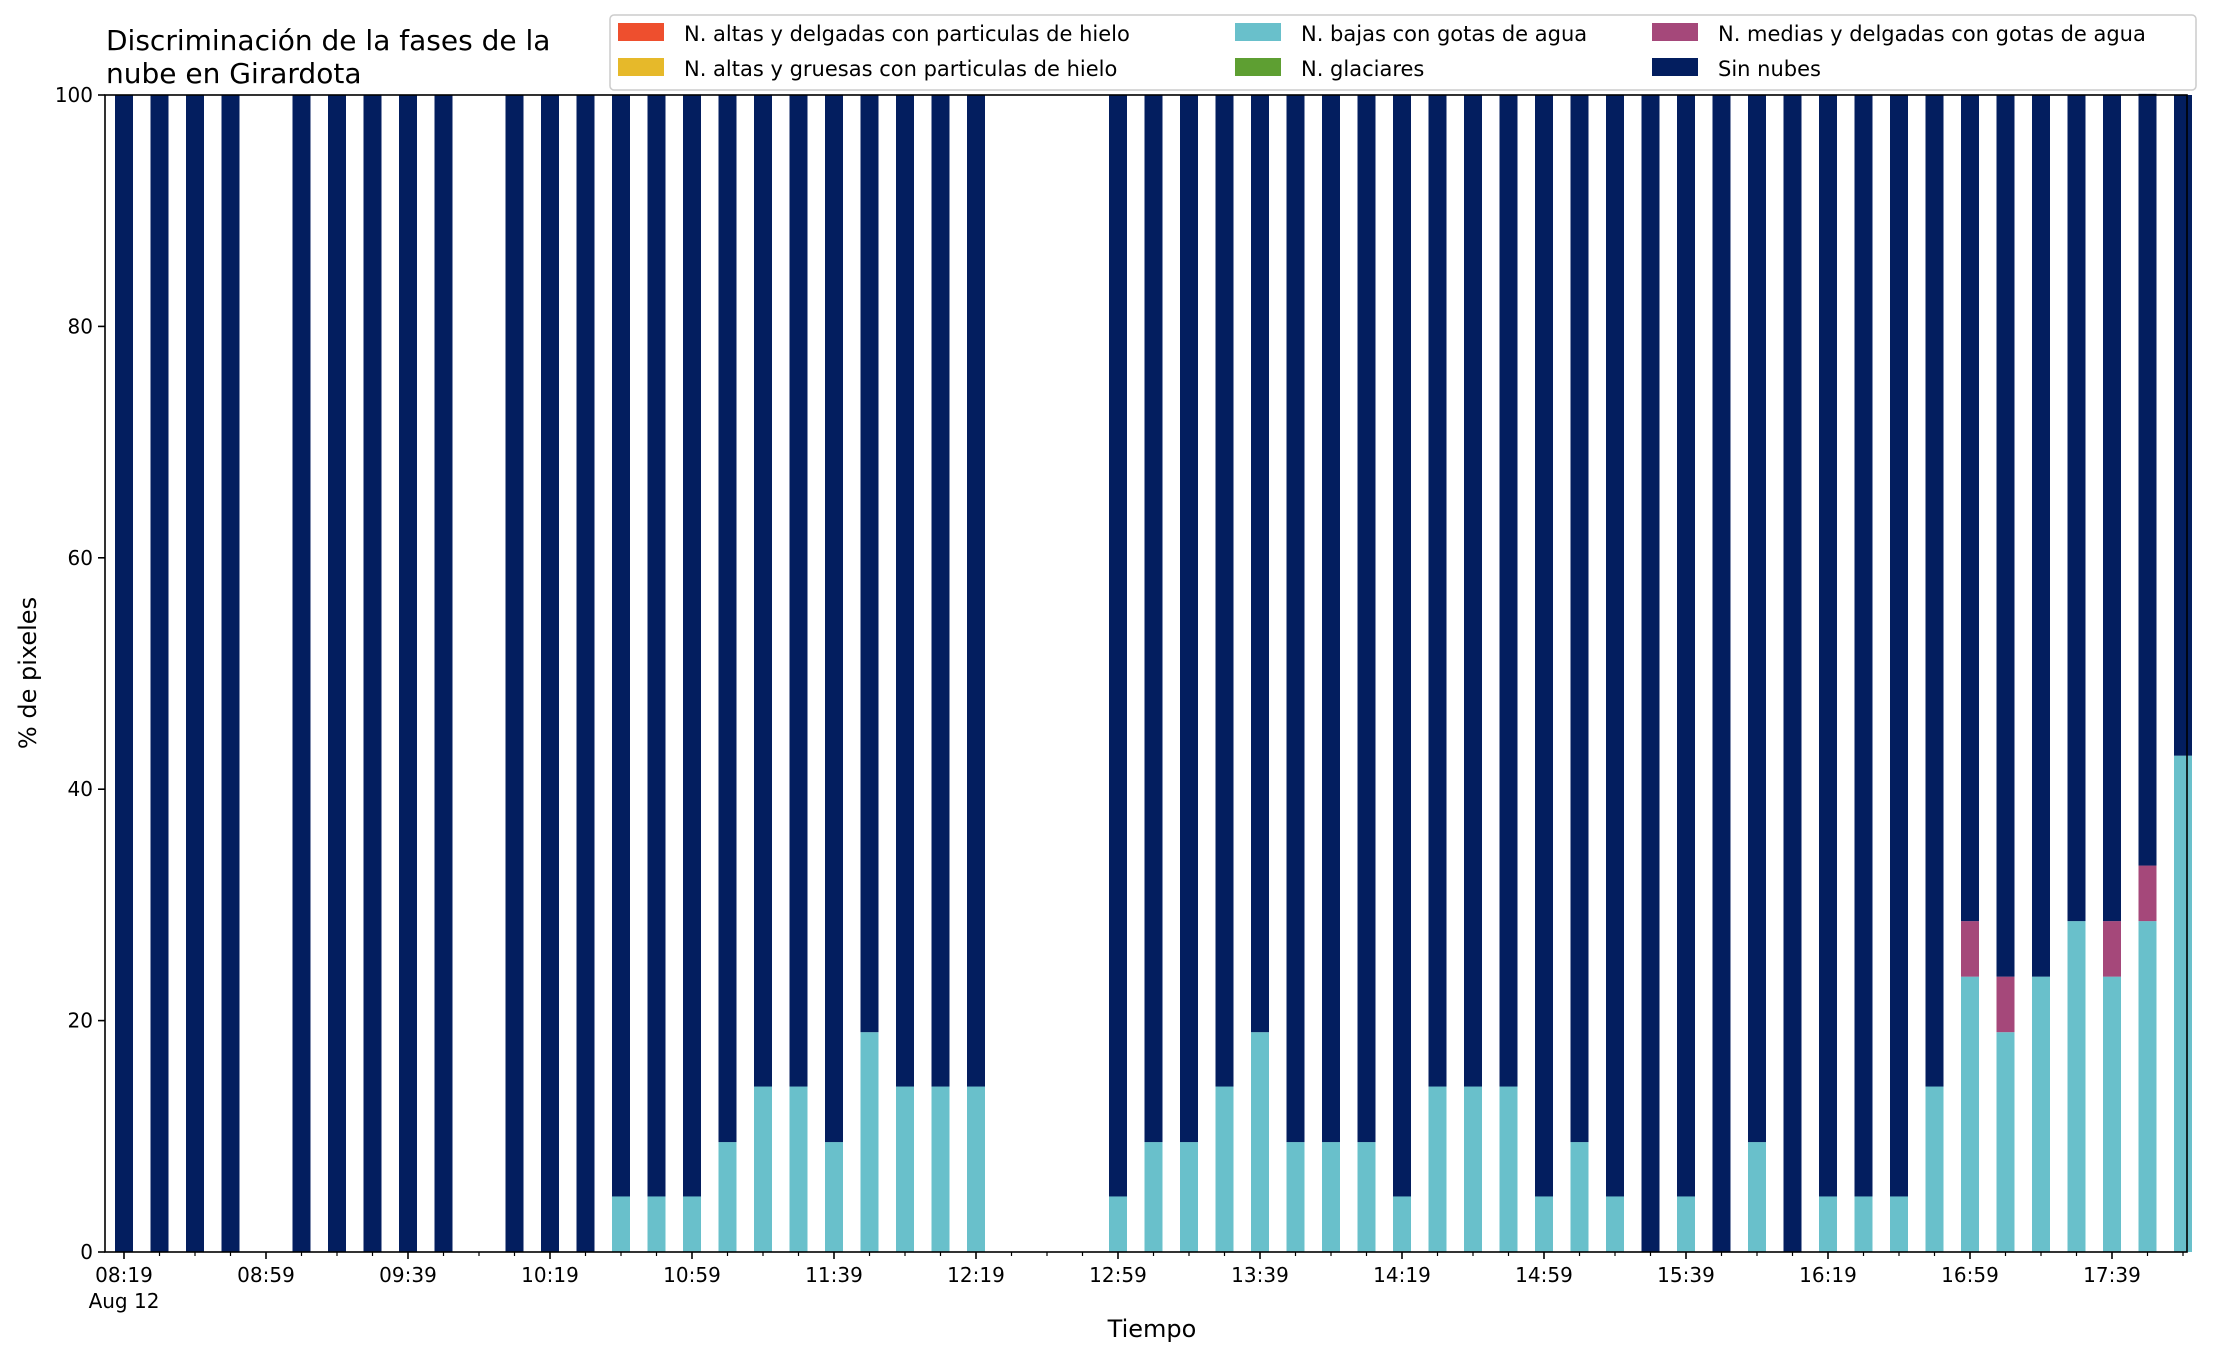 Image resolution: width=2216 pixels, height=1355 pixels. What do you see at coordinates (1686, 646) in the screenshot?
I see `bar-segment-s5-x44` at bounding box center [1686, 646].